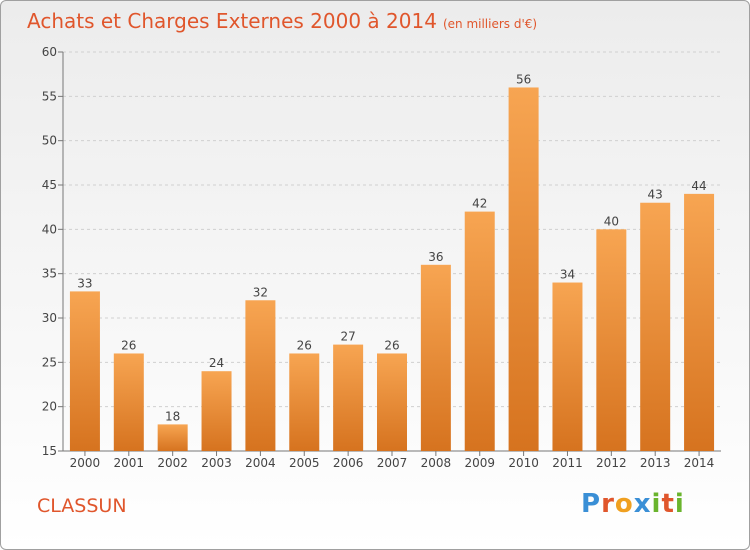  Describe the element at coordinates (49, 229) in the screenshot. I see `y-tick-label: 40` at that location.